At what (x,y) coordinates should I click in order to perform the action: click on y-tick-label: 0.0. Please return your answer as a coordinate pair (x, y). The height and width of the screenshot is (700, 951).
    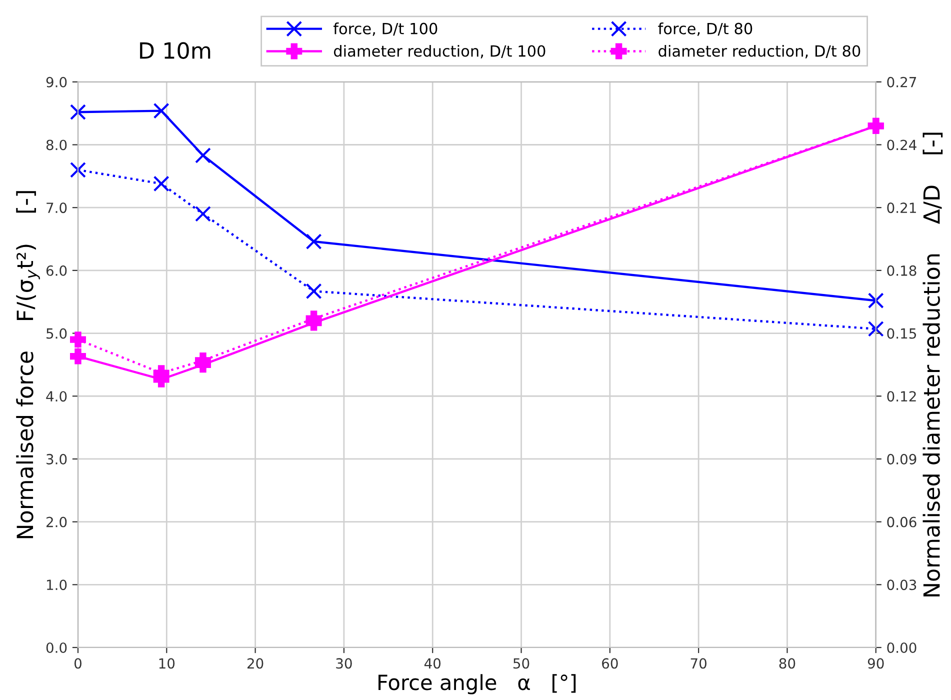
    Looking at the image, I should click on (56, 647).